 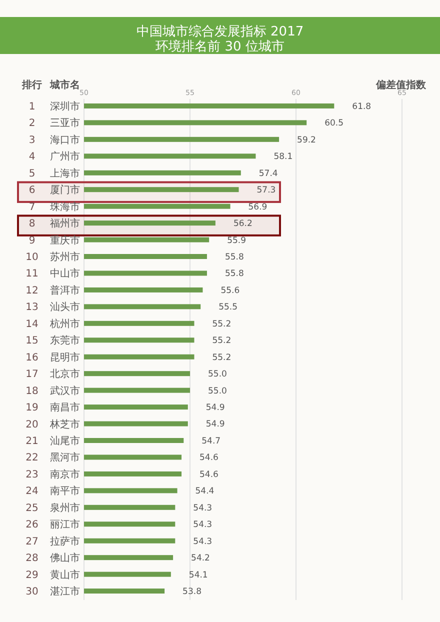 What do you see at coordinates (53, 592) in the screenshot?
I see `y-tick-label: 30 湛江市` at bounding box center [53, 592].